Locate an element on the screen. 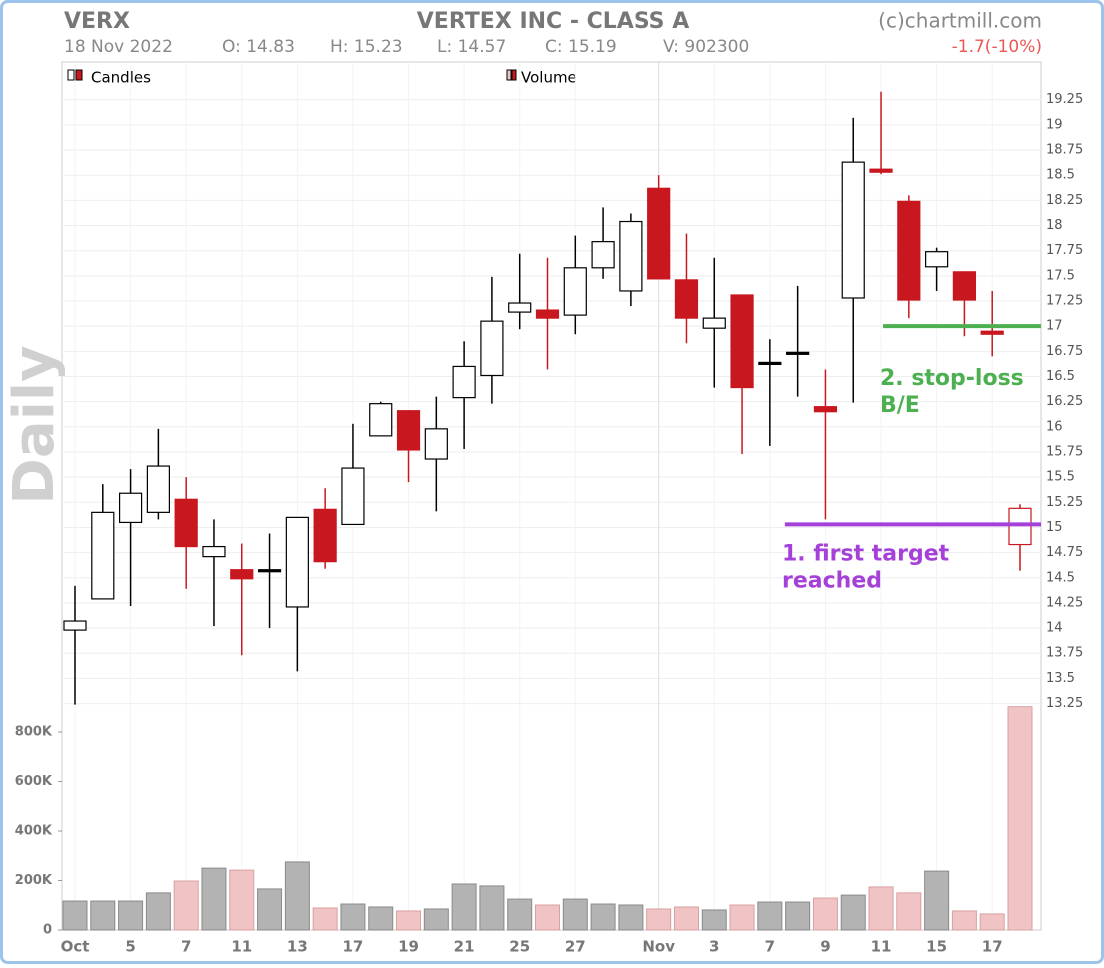 This screenshot has width=1104, height=968. annotation-text: 2. stop-loss is located at coordinates (952, 378).